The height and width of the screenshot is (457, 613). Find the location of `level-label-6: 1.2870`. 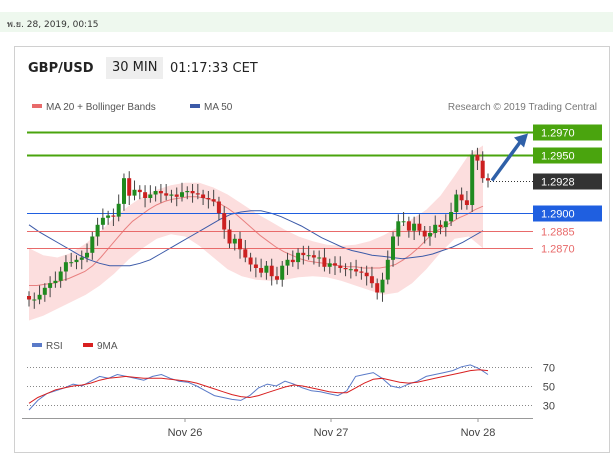

level-label-6: 1.2870 is located at coordinates (558, 250).